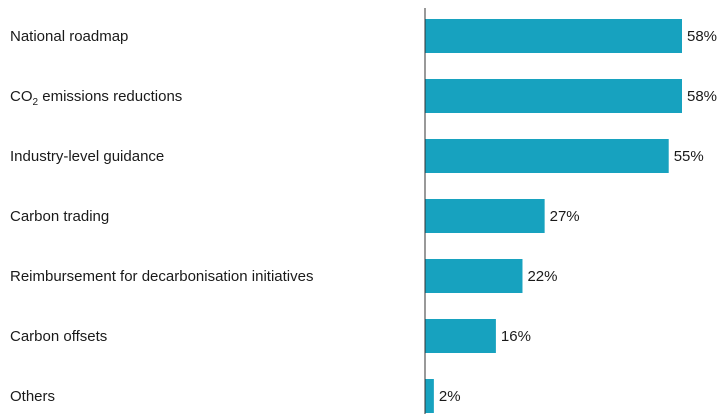 The width and height of the screenshot is (728, 420). I want to click on category-label-industry-level-guidance: Industry-level guidance, so click(87, 156).